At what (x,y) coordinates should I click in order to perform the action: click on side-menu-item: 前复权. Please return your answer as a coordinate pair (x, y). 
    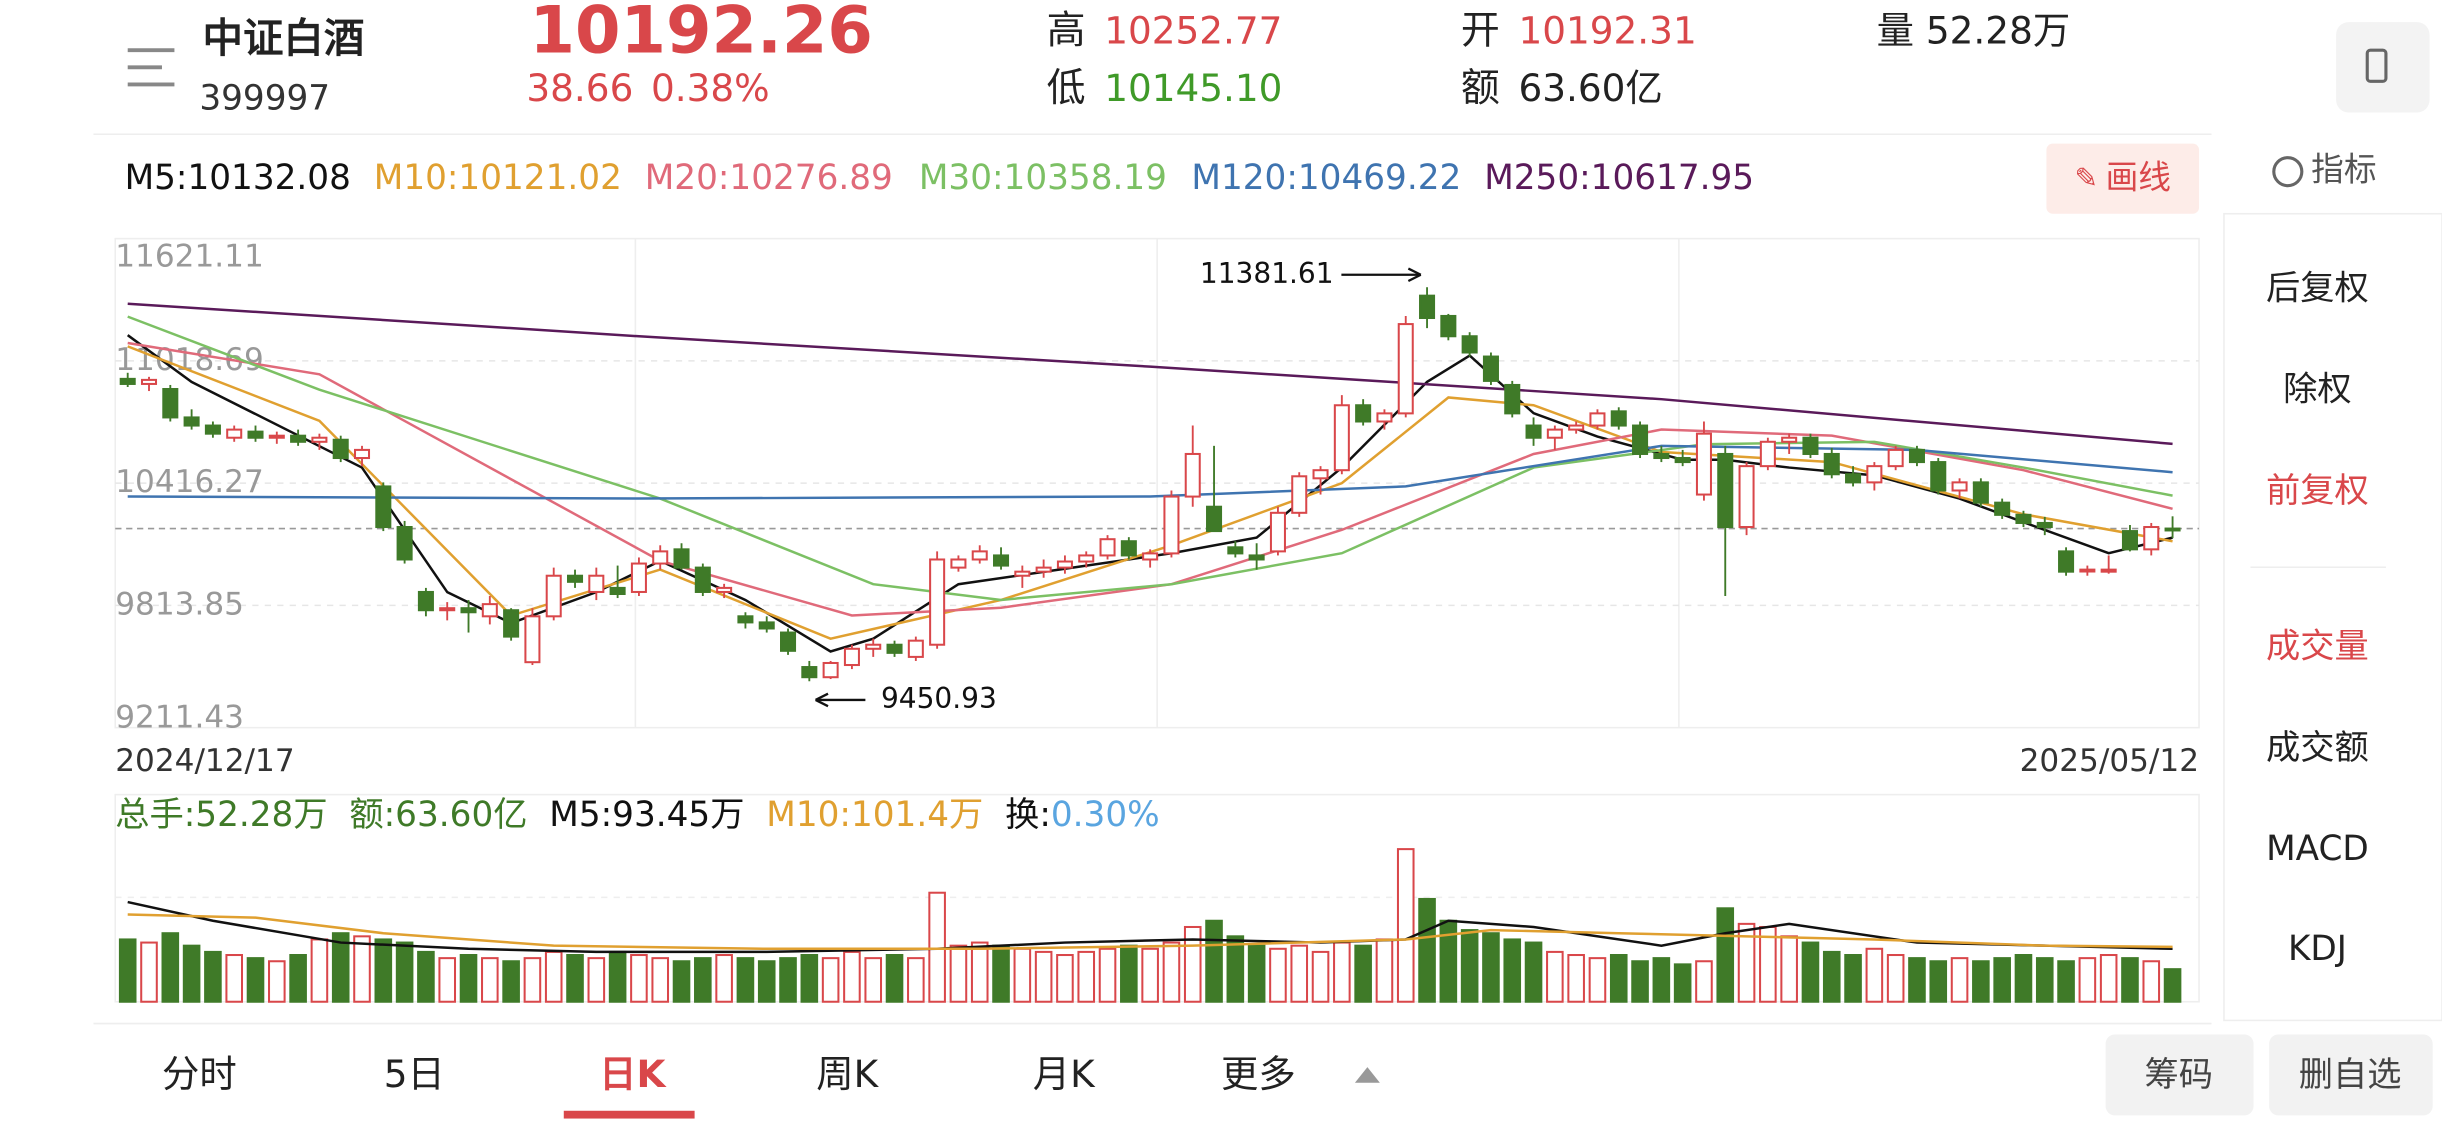
    Looking at the image, I should click on (2317, 491).